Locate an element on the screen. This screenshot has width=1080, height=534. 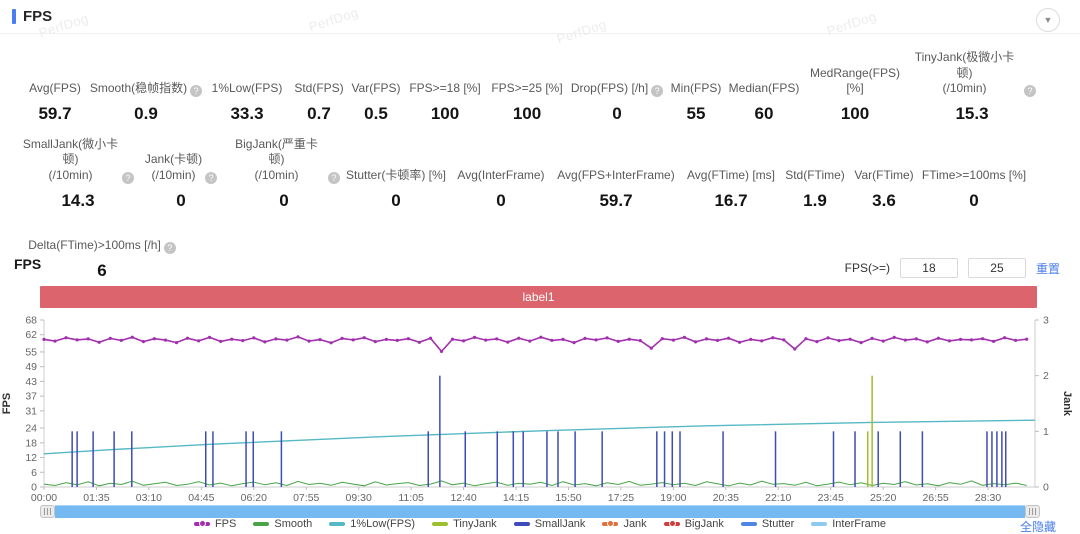
stat-cell: Delta(FTime)>100ms [/h]? 6 is located at coordinates (102, 252).